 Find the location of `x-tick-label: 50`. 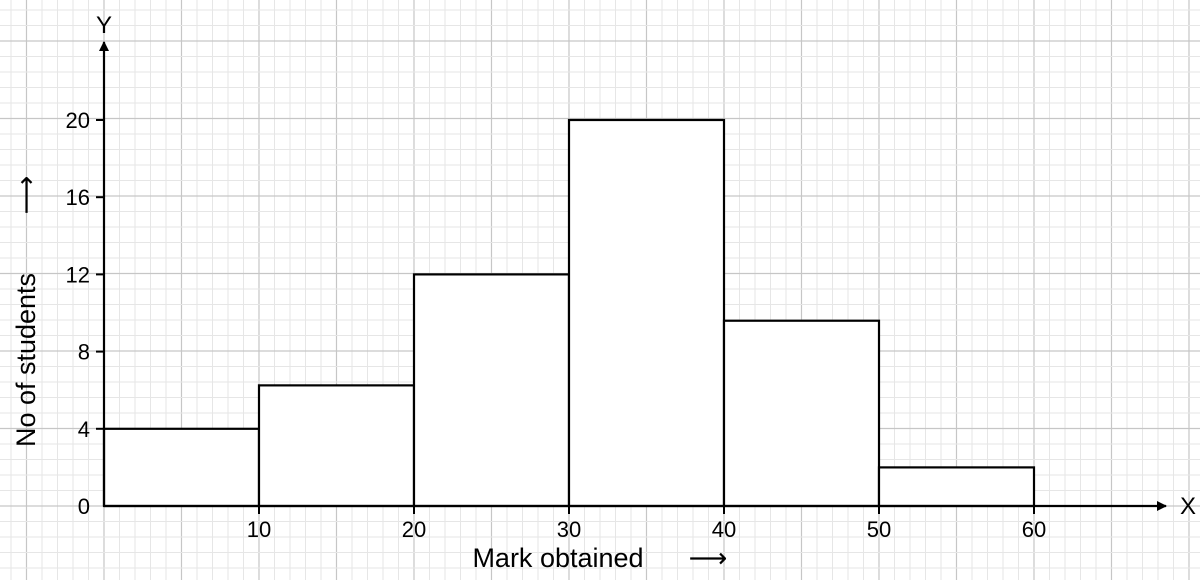

x-tick-label: 50 is located at coordinates (879, 529).